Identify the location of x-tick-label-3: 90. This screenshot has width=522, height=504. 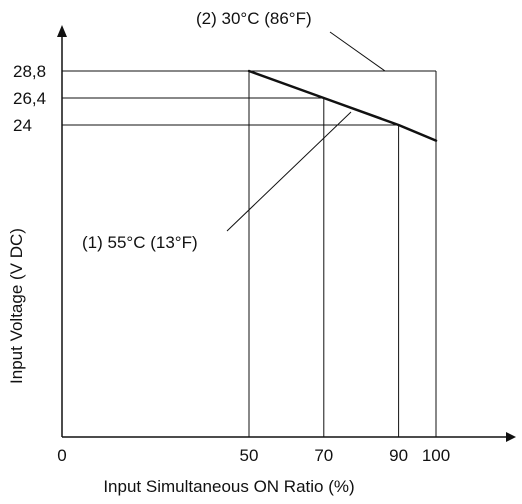
(398, 455).